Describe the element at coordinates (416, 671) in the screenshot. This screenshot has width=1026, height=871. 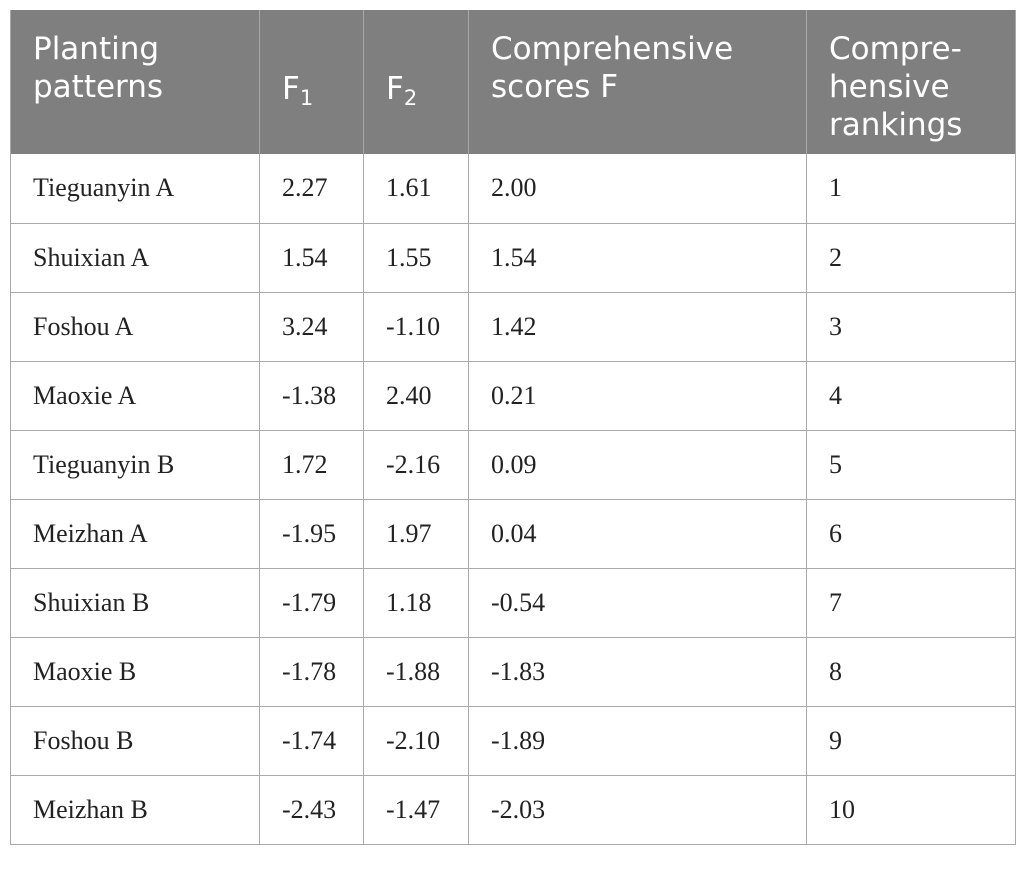
I see `cell-f2: -1.88` at that location.